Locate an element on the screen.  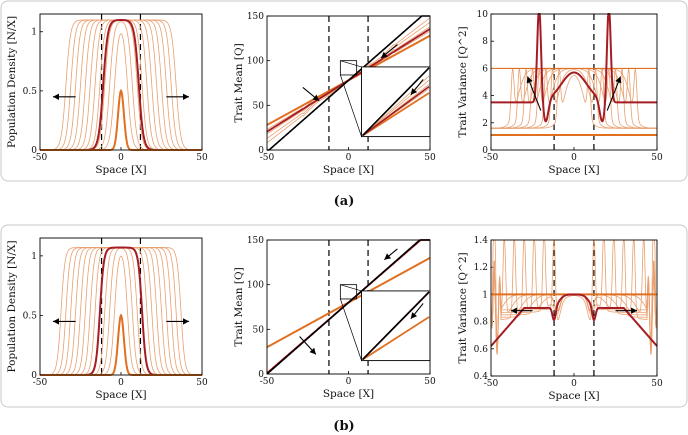
a-mean-arrow-1-head is located at coordinates (384, 54).